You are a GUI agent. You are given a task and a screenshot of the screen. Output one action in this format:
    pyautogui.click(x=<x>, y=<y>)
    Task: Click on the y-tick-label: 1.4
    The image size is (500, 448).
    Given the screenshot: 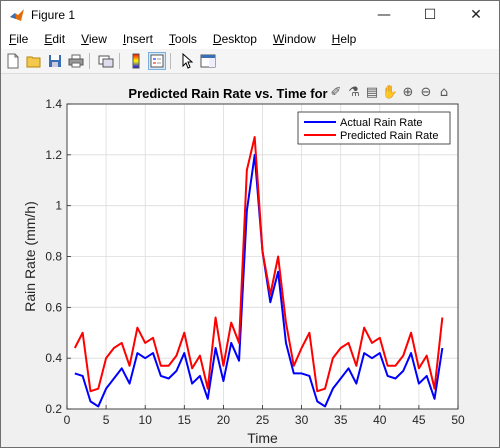 What is the action you would take?
    pyautogui.click(x=53, y=104)
    